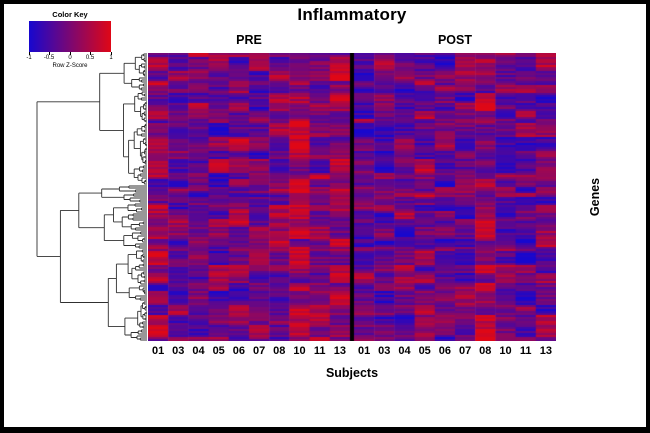  I want to click on row-dendrogram, so click(91, 197).